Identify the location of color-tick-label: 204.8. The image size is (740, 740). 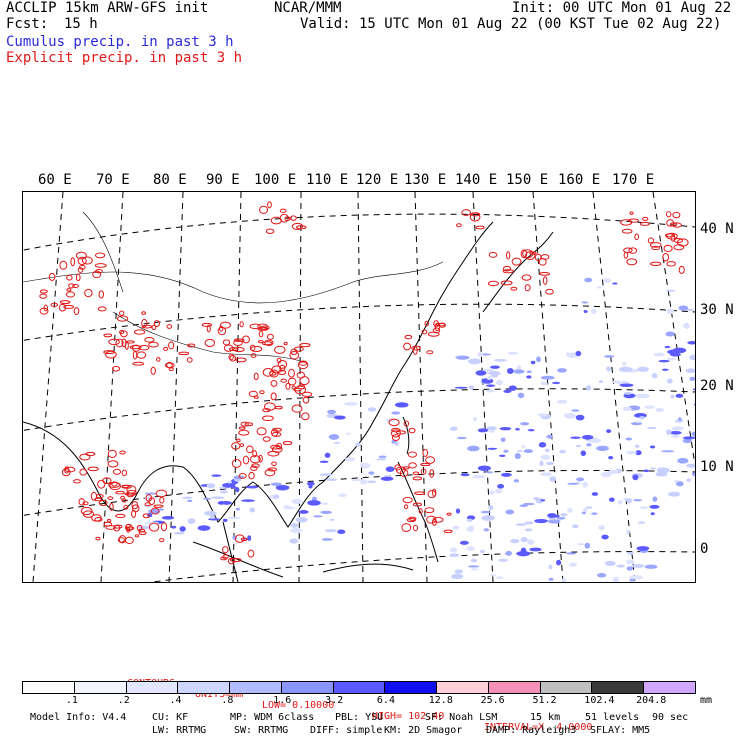
(651, 700).